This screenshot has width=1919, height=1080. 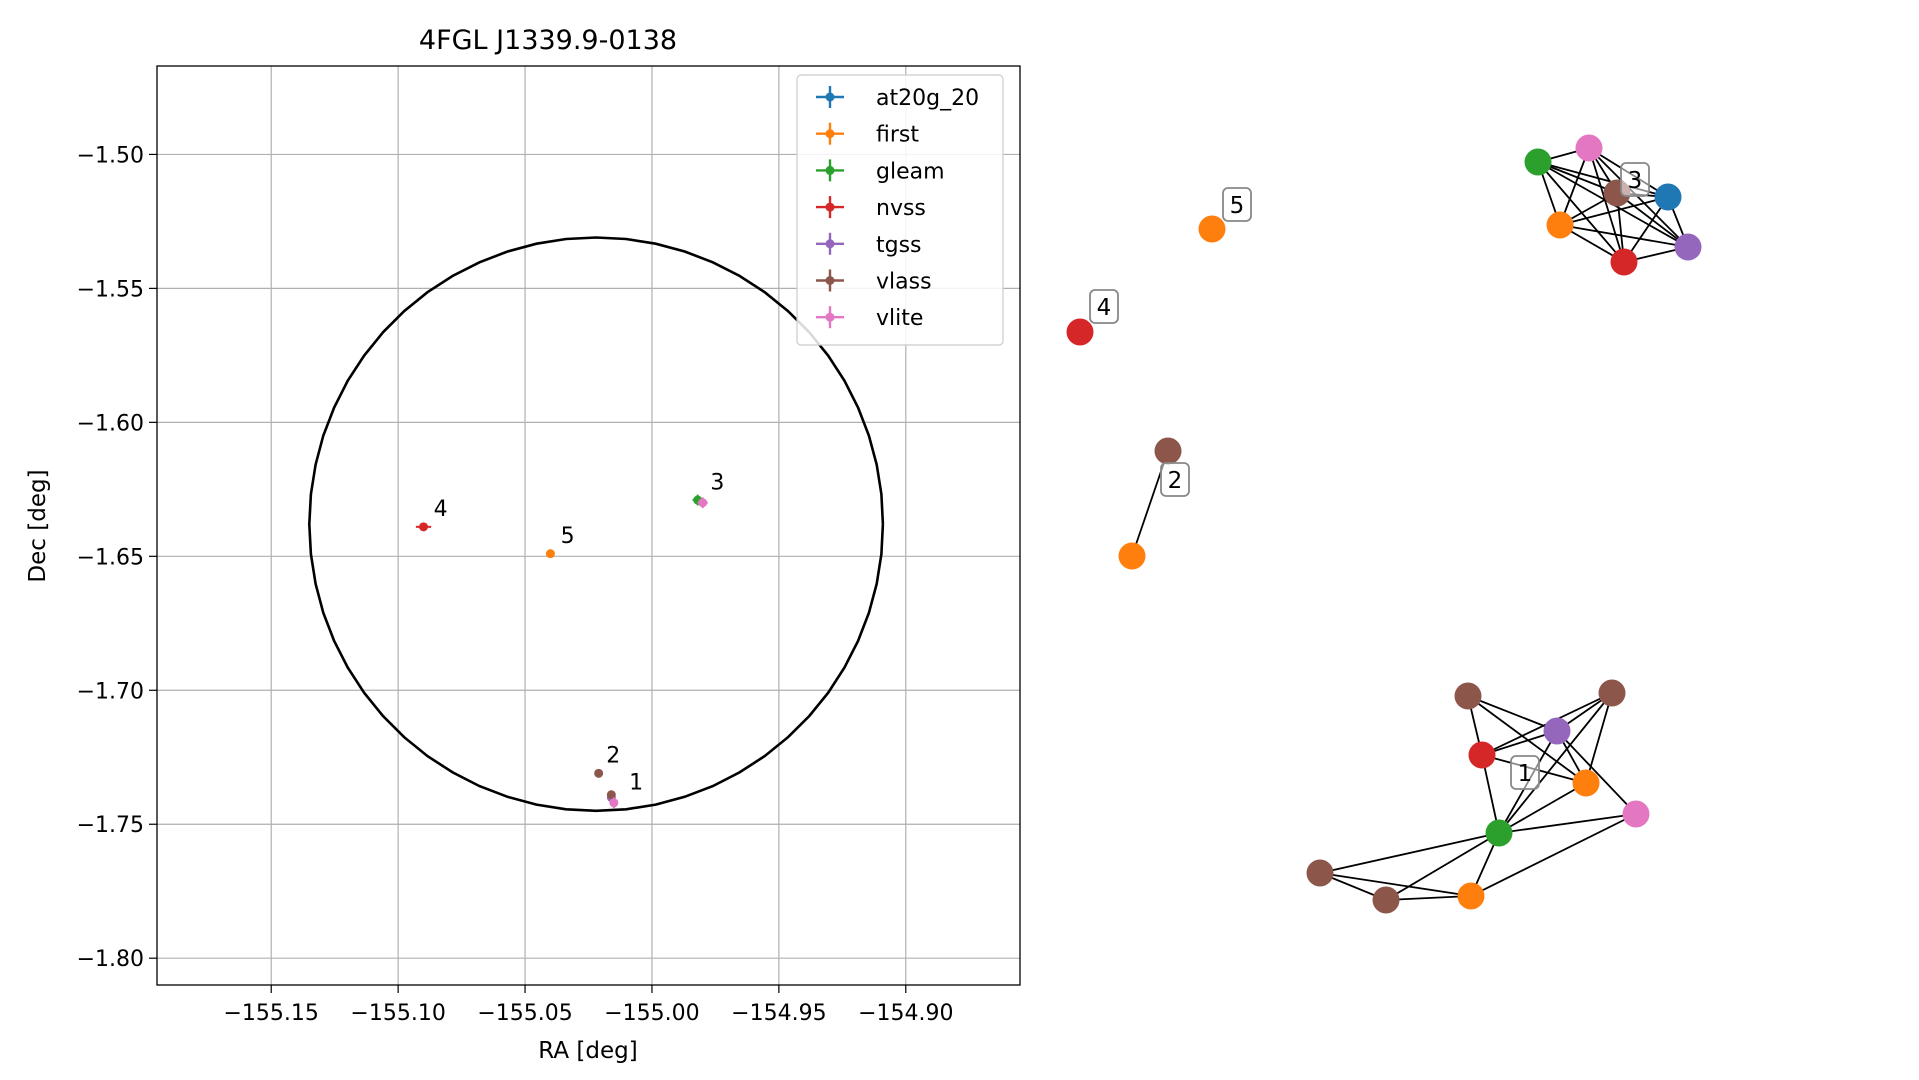 I want to click on data-point-first, so click(x=550, y=554).